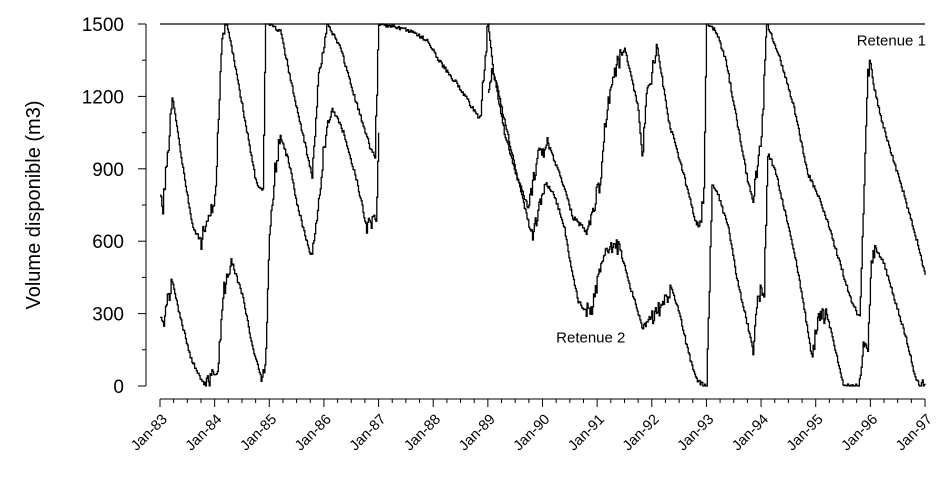  Describe the element at coordinates (696, 433) in the screenshot. I see `x-tick-label: Jan-93` at that location.